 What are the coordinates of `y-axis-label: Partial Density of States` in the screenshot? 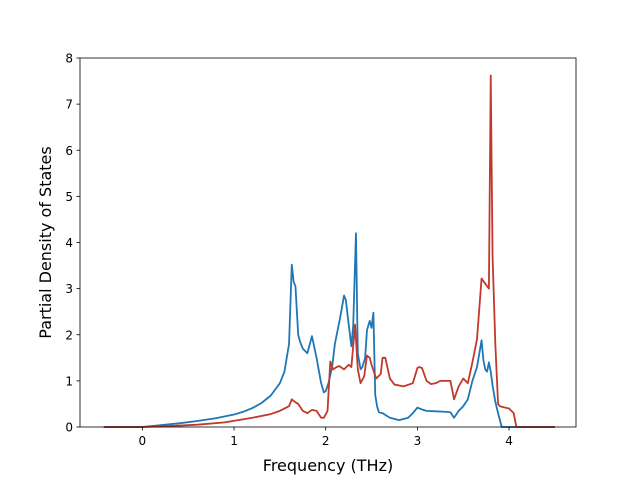 It's located at (45, 242).